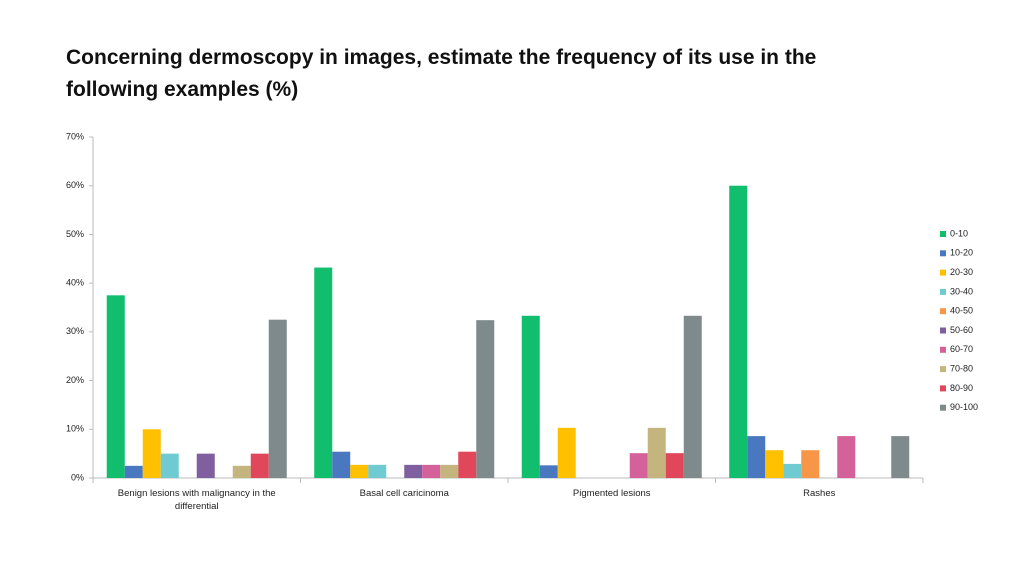 The height and width of the screenshot is (576, 1024). What do you see at coordinates (961, 388) in the screenshot?
I see `legend-label: 80-90` at bounding box center [961, 388].